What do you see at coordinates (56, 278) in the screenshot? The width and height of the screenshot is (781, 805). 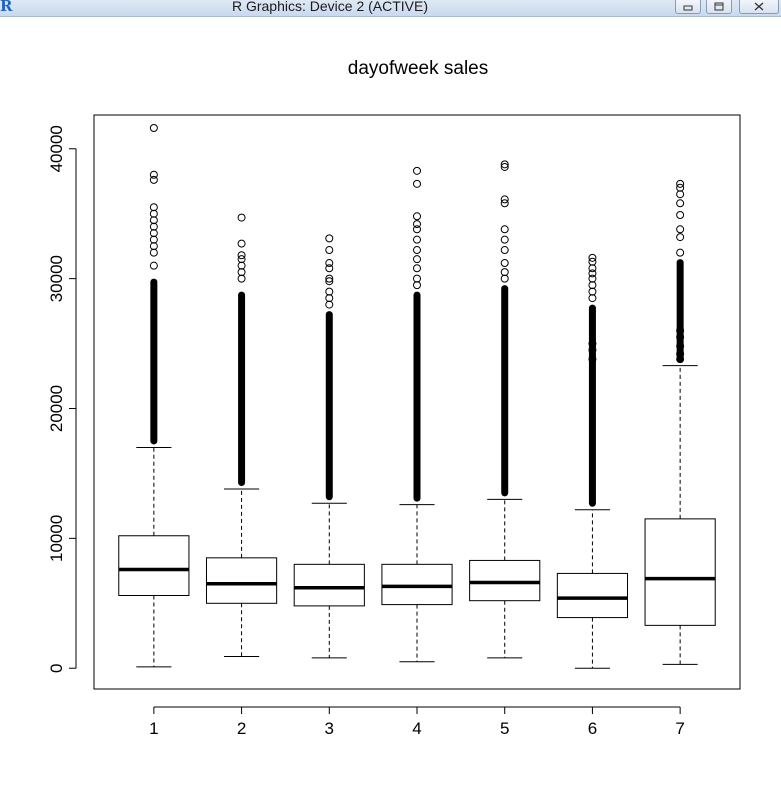 I see `y-tick-label: 30000` at bounding box center [56, 278].